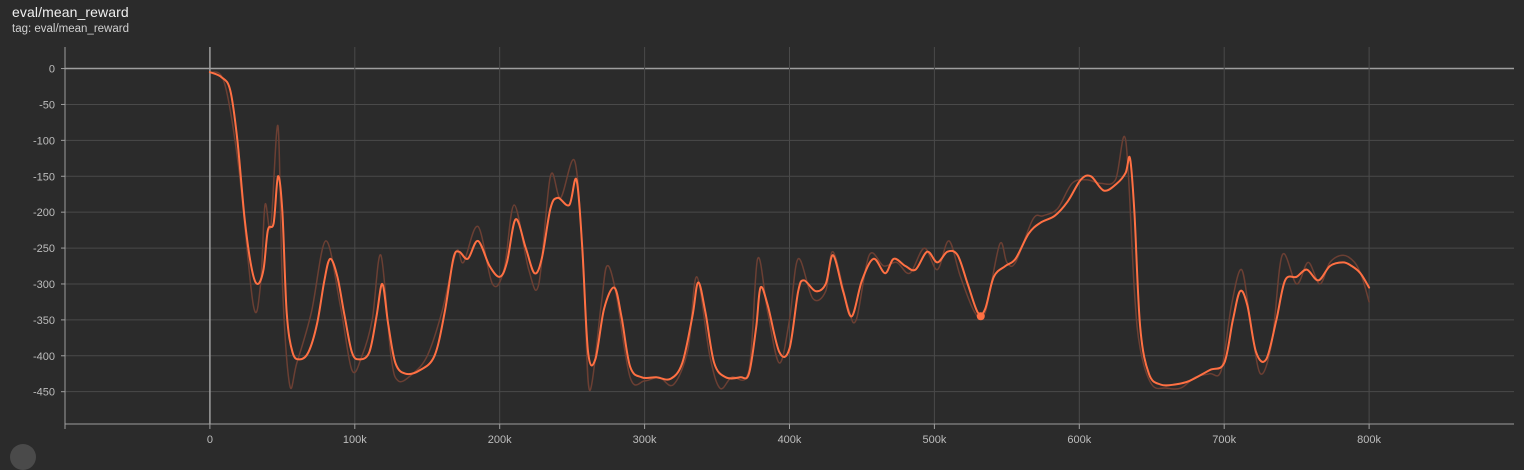 The height and width of the screenshot is (470, 1524). Describe the element at coordinates (1079, 440) in the screenshot. I see `x-tick-label: 600k` at that location.